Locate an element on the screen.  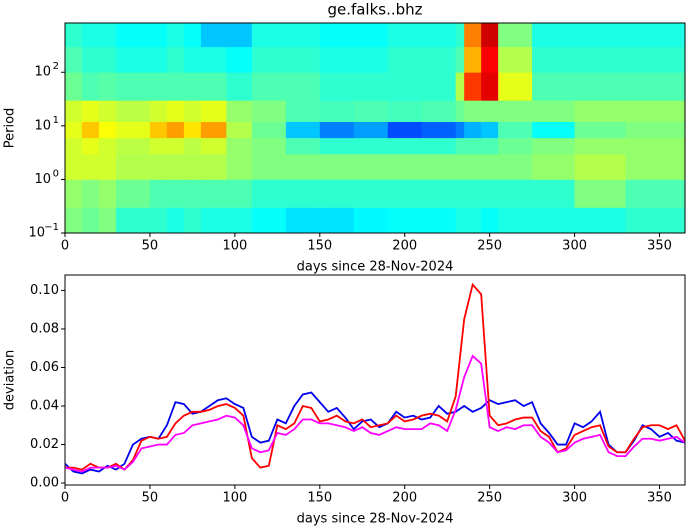
y-tick-exponent: 1 is located at coordinates (56, 120).